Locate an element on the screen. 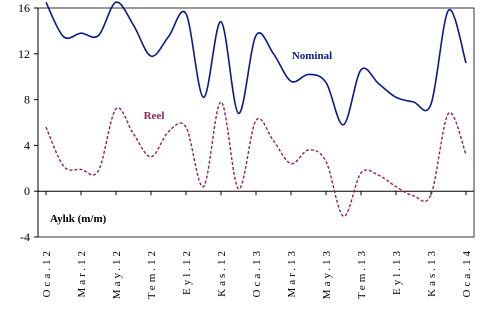 This screenshot has height=334, width=480. x-tick-label: Kas.12 is located at coordinates (222, 272).